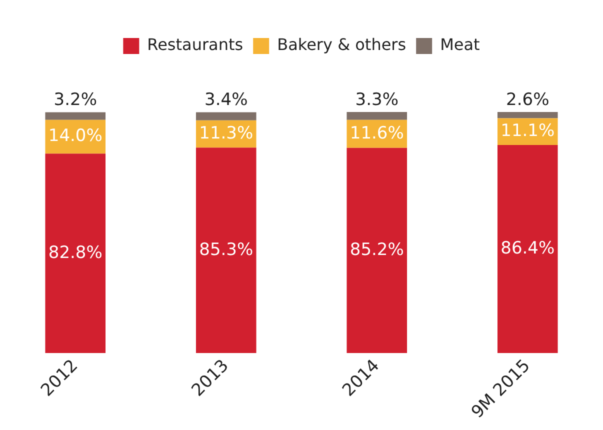  What do you see at coordinates (341, 44) in the screenshot?
I see `legend-label: Bakery & others` at bounding box center [341, 44].